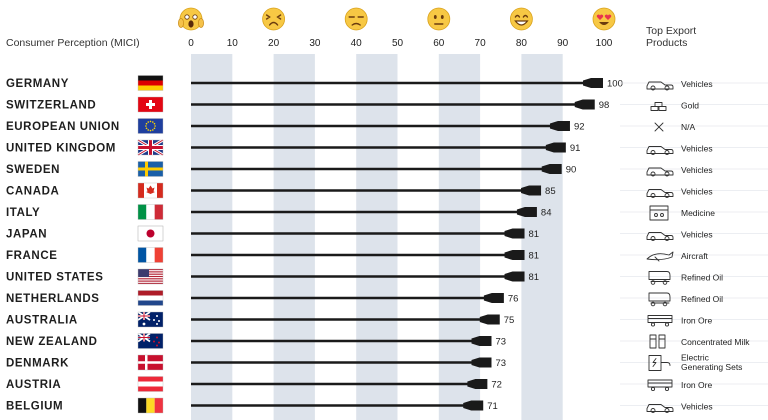 This screenshot has width=768, height=420. Describe the element at coordinates (690, 106) in the screenshot. I see `product-label: Gold` at that location.